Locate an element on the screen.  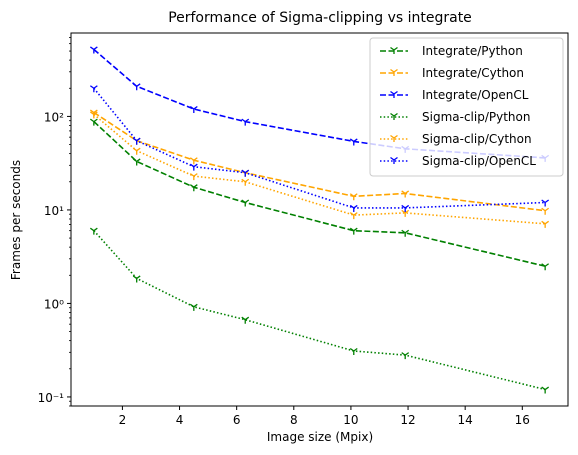
y-tick-label: 10² is located at coordinates (54, 117).